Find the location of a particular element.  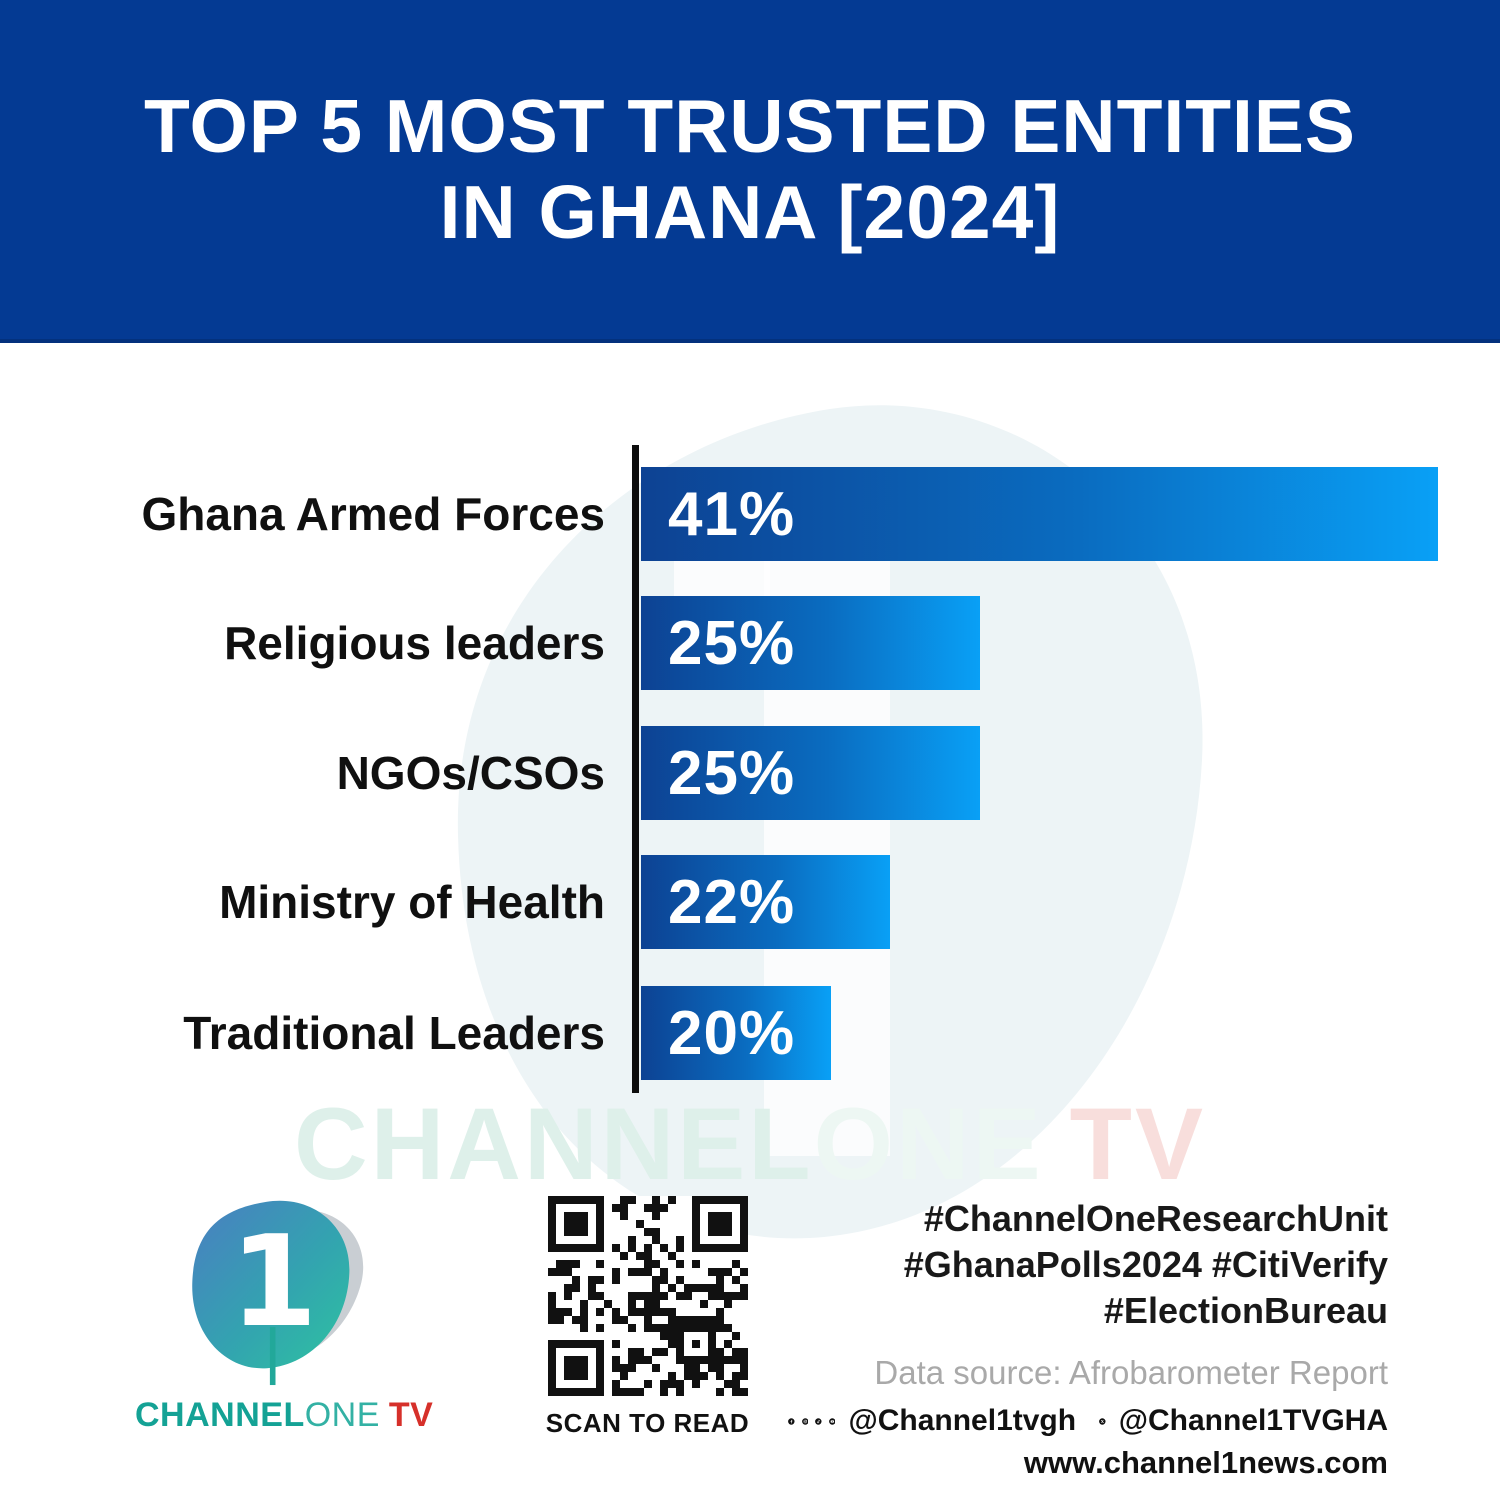

bar-traditional-leaders: 20% is located at coordinates (736, 1033).